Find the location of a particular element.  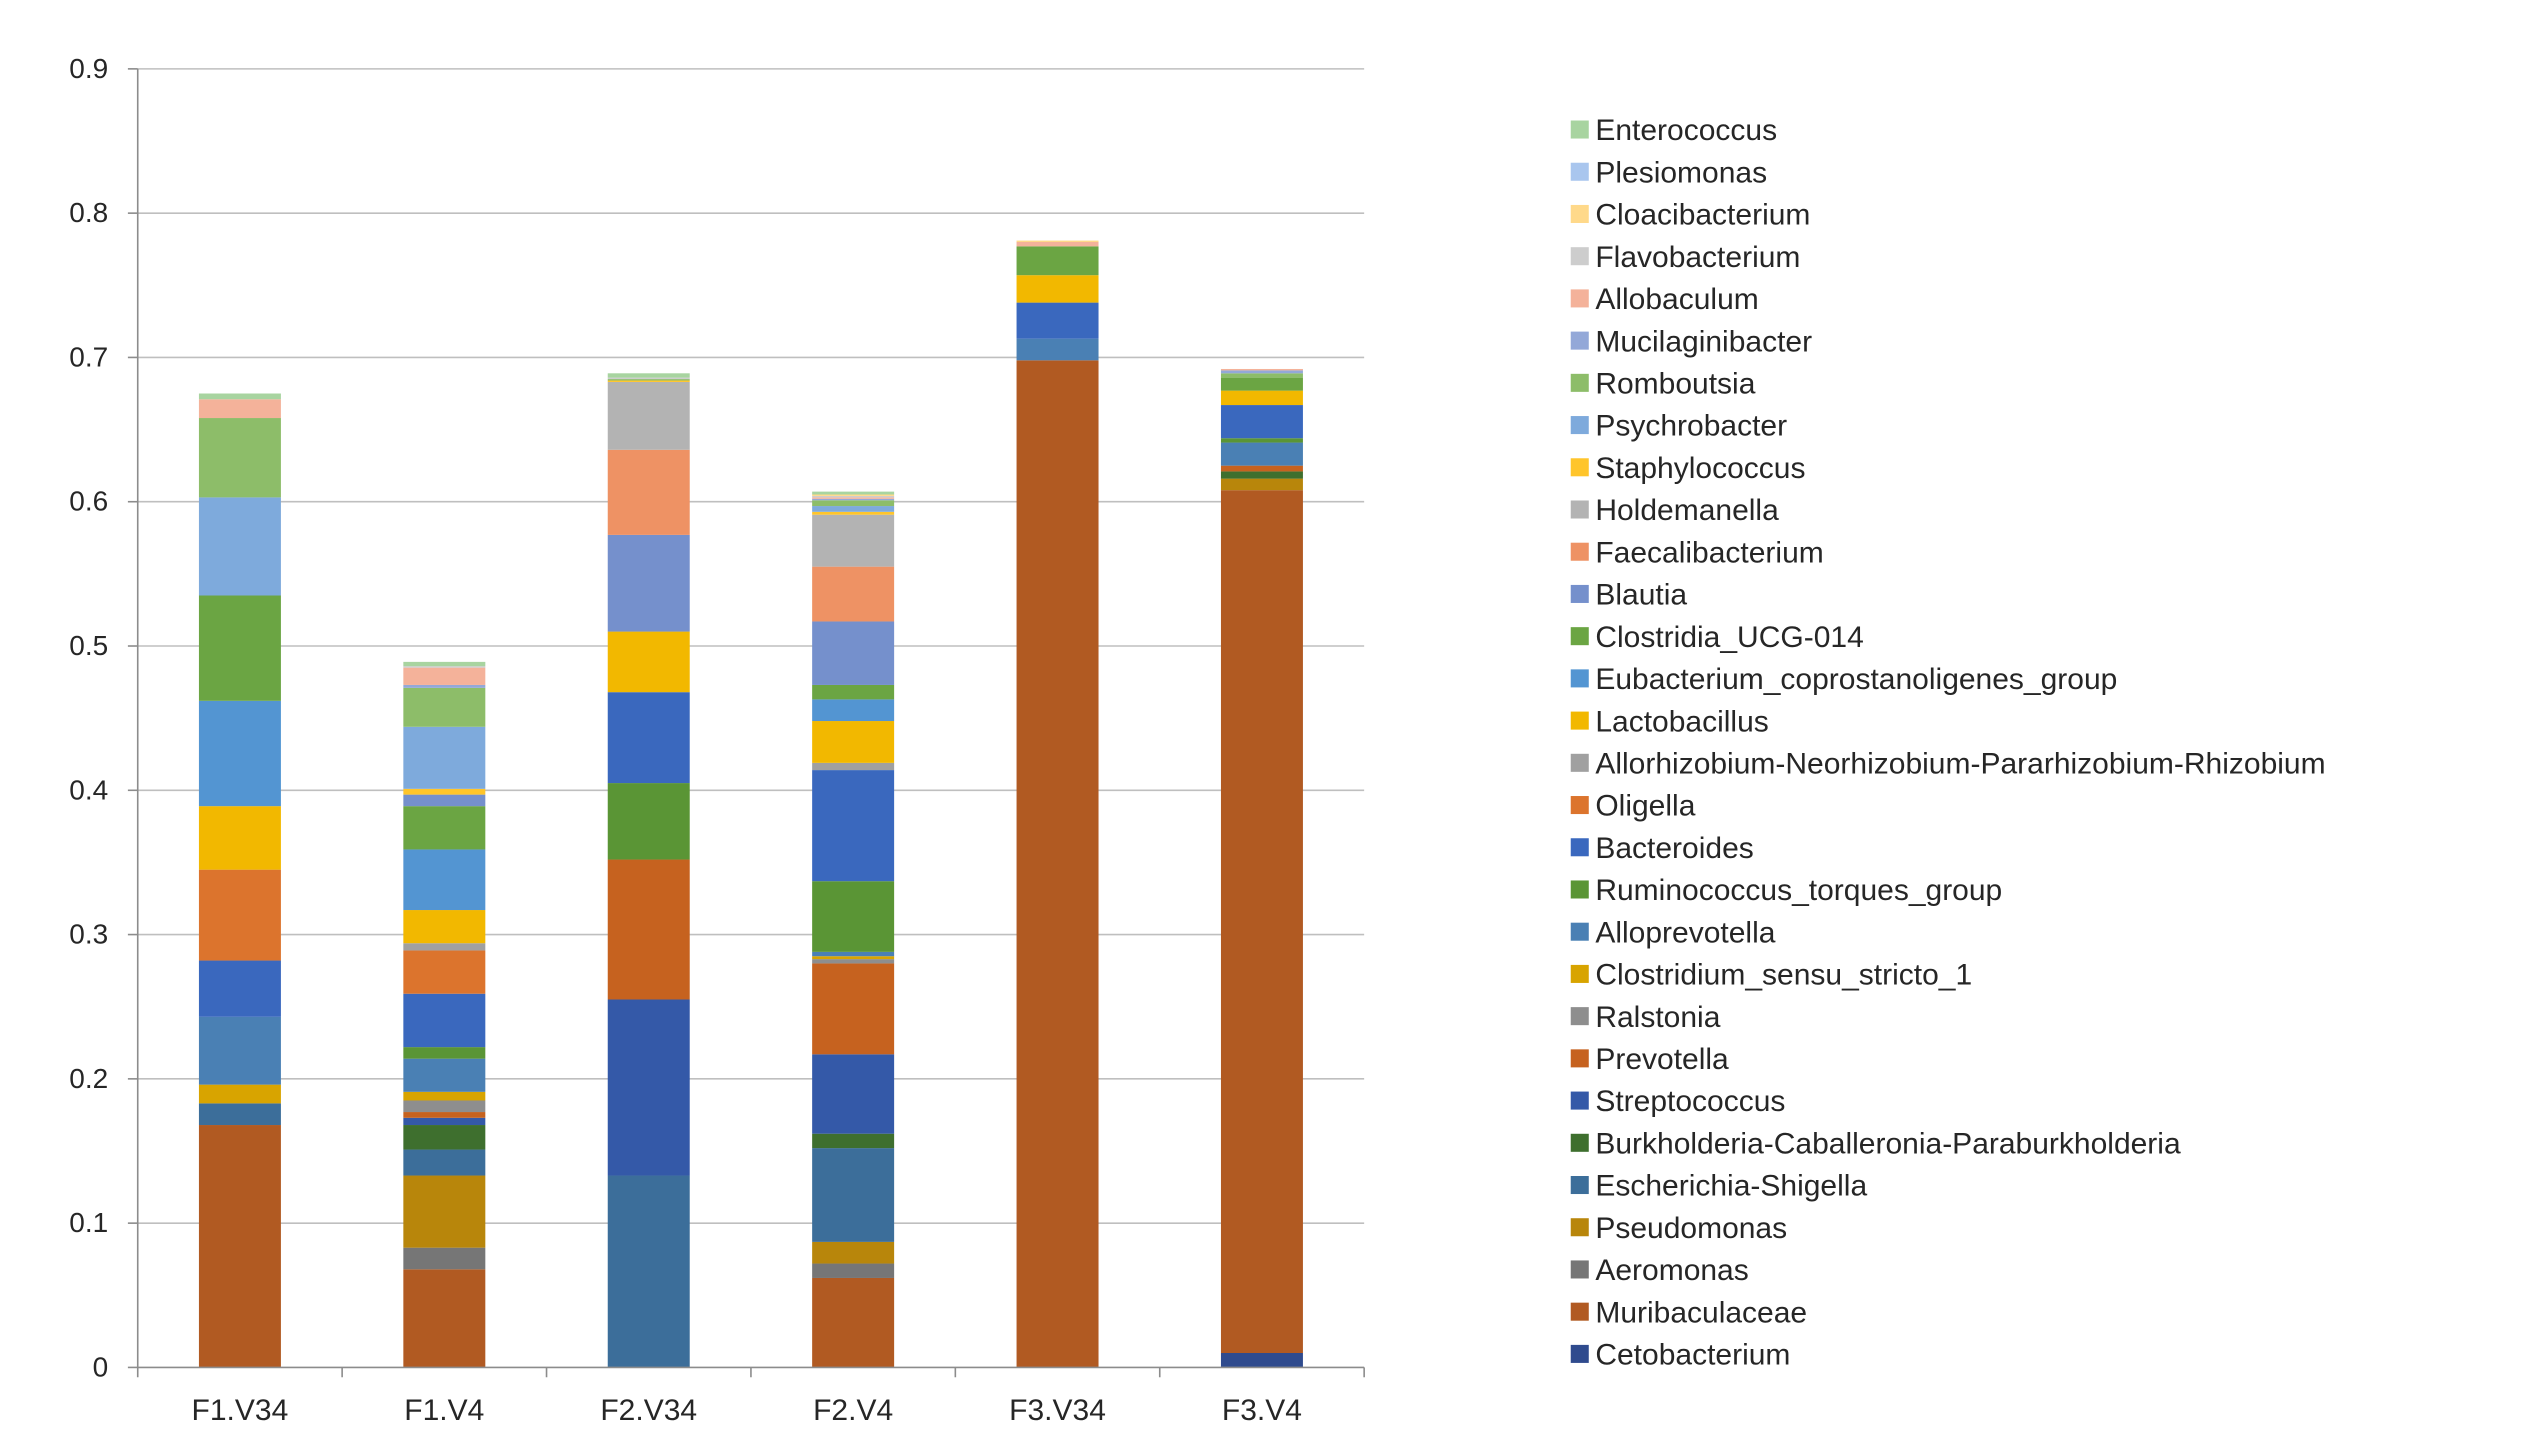

legend-label: Enterococcus is located at coordinates (1686, 130).